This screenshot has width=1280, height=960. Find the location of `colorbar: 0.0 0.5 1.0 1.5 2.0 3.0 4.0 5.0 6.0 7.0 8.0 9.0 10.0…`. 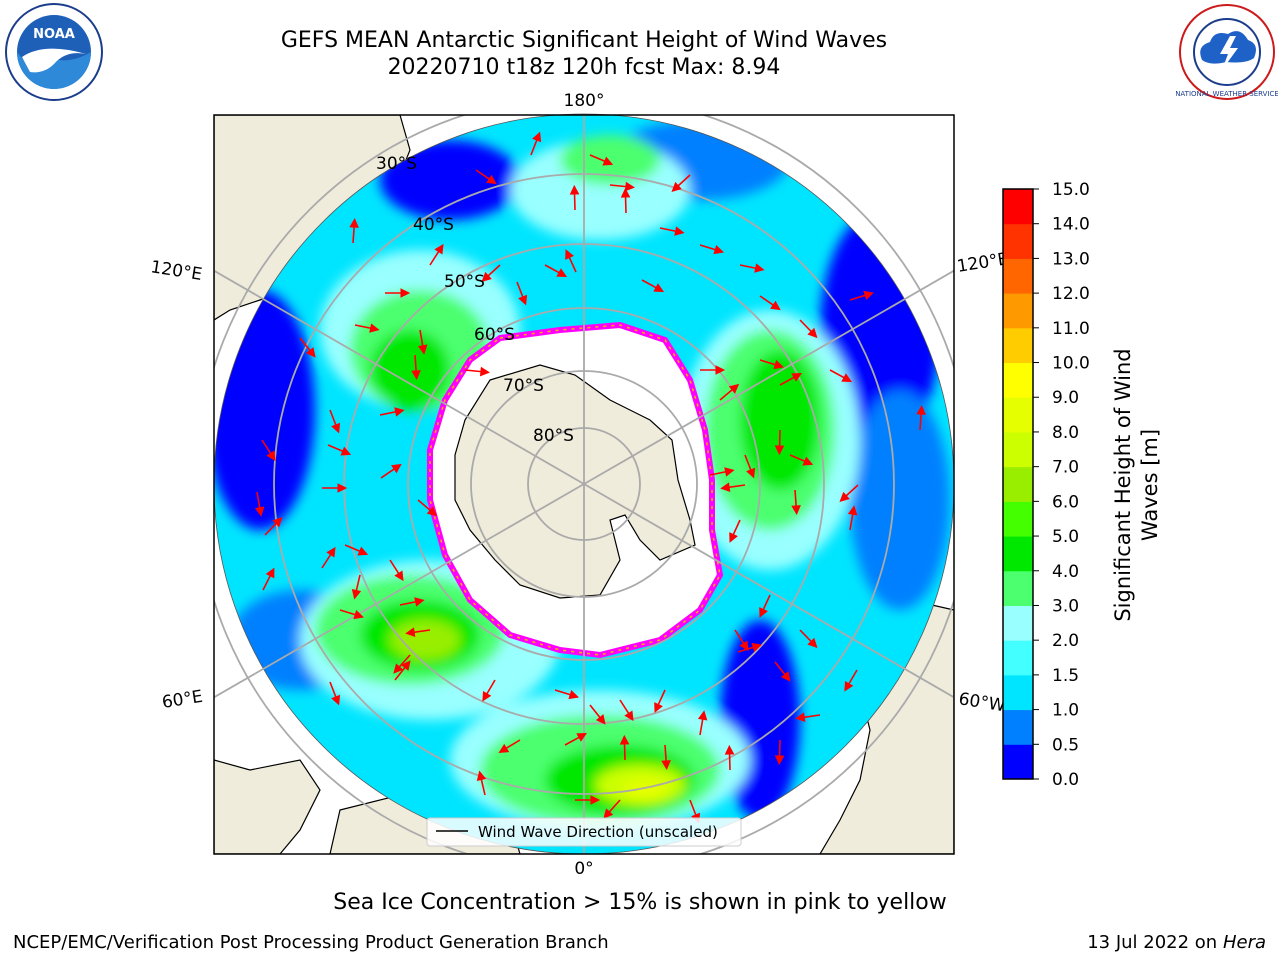

colorbar: 0.0 0.5 1.0 1.5 2.0 3.0 4.0 5.0 6.0 7.0 8.0 9.0 10.0… is located at coordinates (1046, 485).